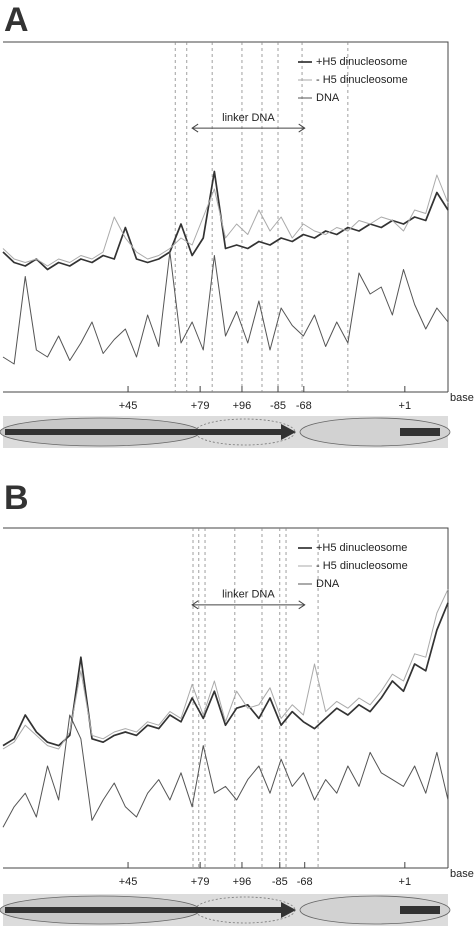 This screenshot has height=926, width=474. I want to click on panel-label: A, so click(16, 20).